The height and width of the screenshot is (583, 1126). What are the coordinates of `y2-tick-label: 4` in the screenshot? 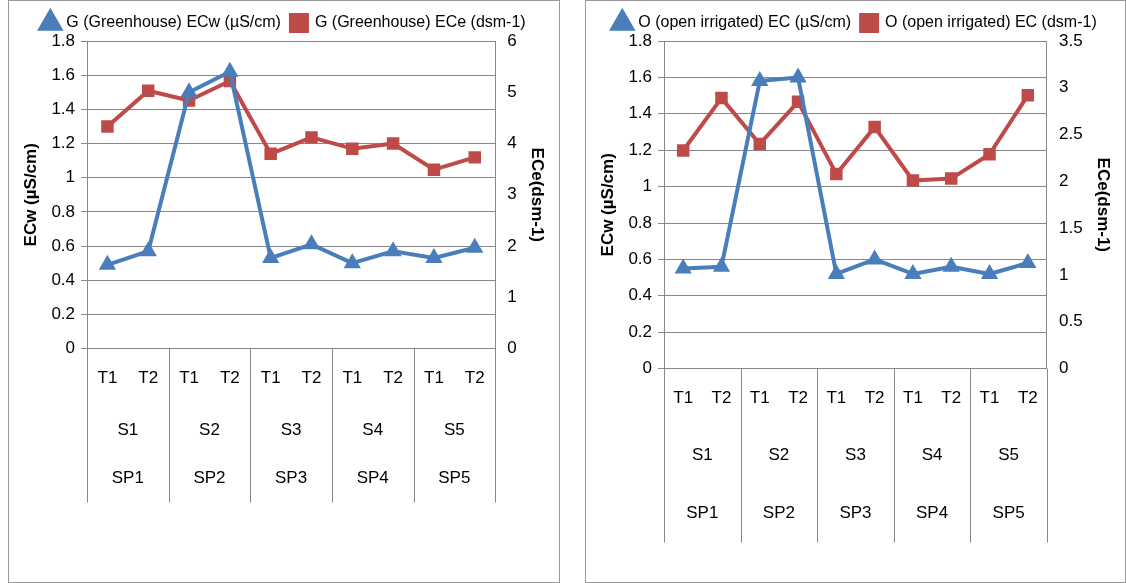 It's located at (512, 143).